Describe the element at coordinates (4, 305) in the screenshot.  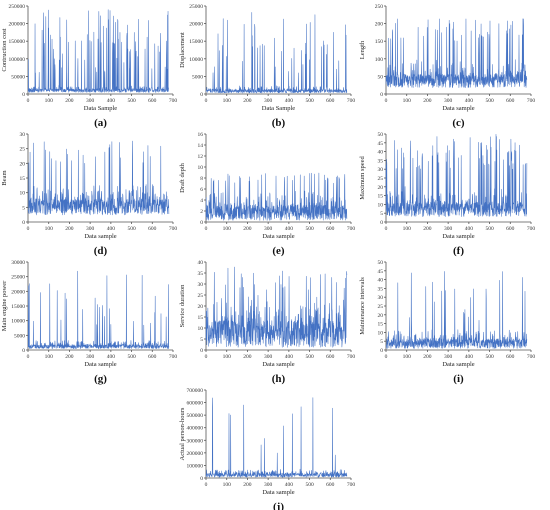
I see `y-axis-title: Main engine power` at that location.